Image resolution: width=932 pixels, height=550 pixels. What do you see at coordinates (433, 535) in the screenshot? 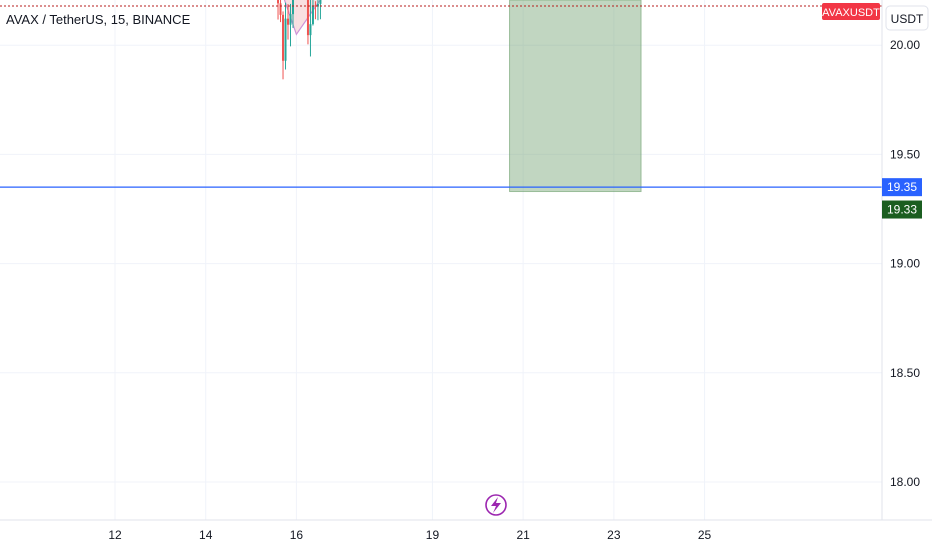
I see `time-tick-label: 19` at bounding box center [433, 535].